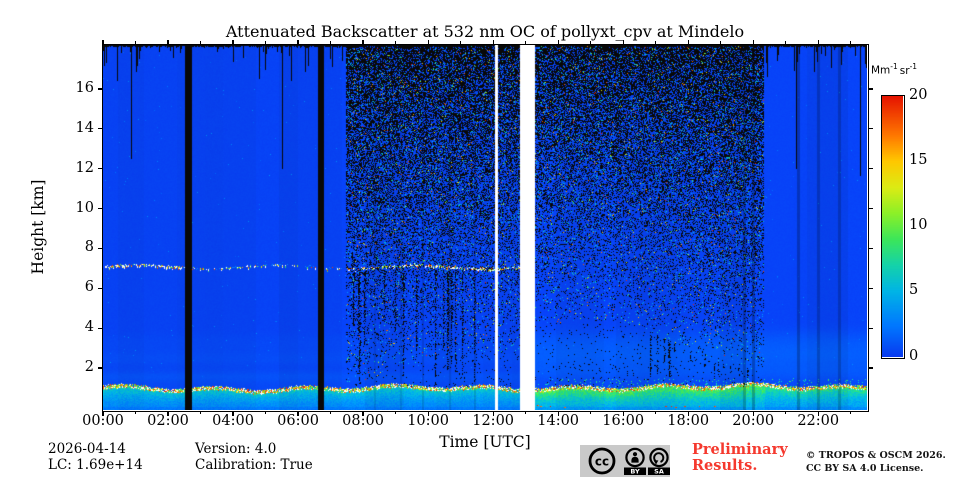  Describe the element at coordinates (740, 449) in the screenshot. I see `preliminary-line1: Preliminary` at that location.